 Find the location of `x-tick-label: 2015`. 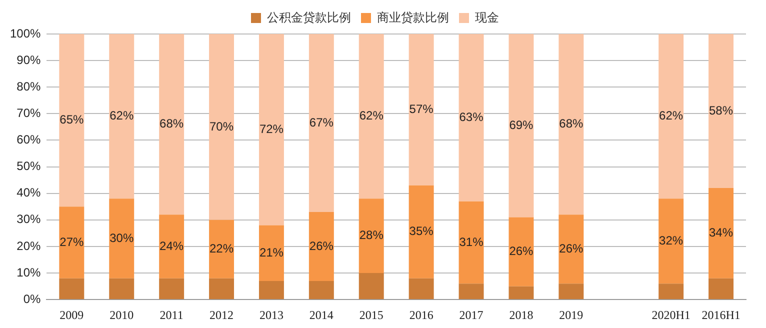

x-tick-label: 2015 is located at coordinates (371, 315).